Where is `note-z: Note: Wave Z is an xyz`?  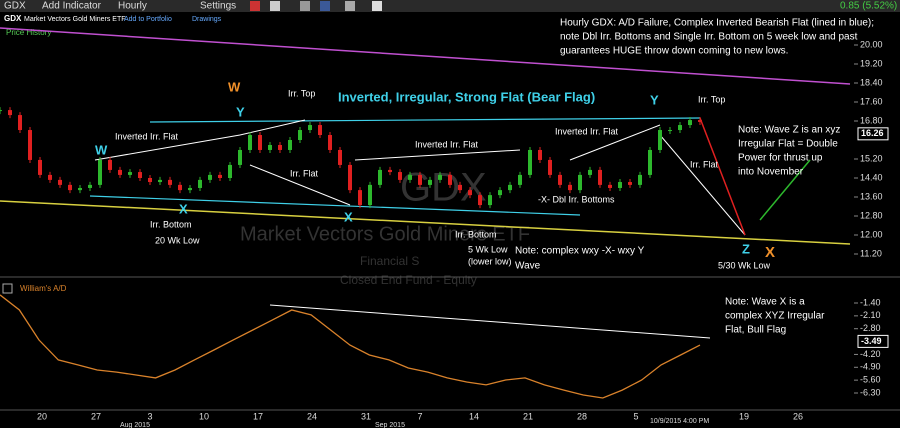 note-z: Note: Wave Z is an xyz is located at coordinates (789, 130).